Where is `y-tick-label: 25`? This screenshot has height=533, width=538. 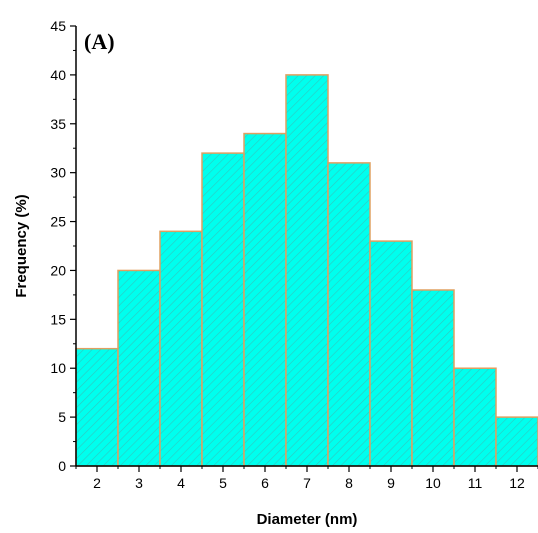
y-tick-label: 25 is located at coordinates (58, 222).